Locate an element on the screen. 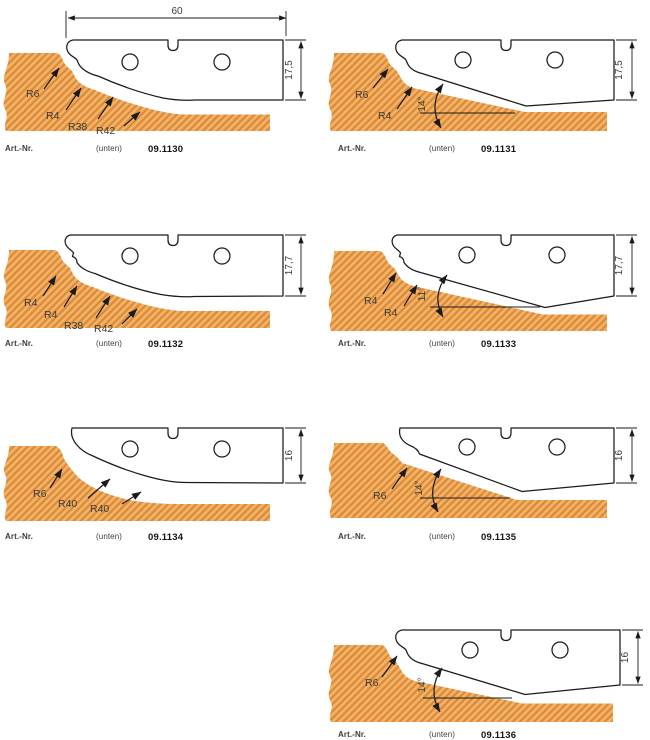 The height and width of the screenshot is (740, 650). profile-drawing-09-1135: 16 R6 14° is located at coordinates (482, 472).